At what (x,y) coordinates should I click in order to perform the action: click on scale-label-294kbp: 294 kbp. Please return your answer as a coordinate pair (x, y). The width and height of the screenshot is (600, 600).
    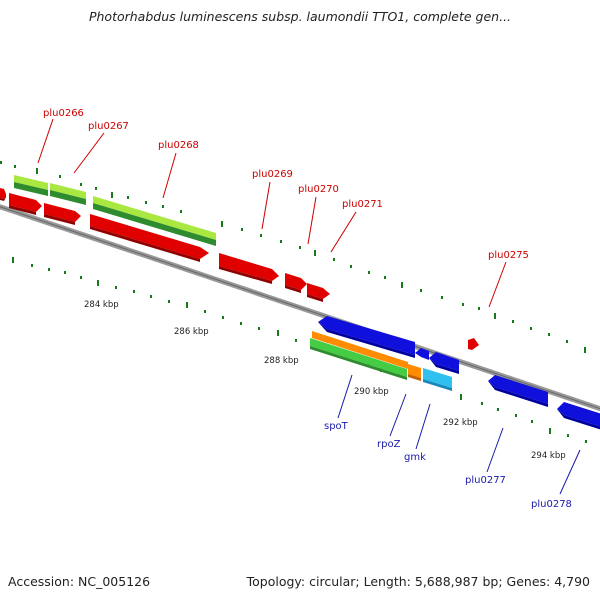
    Looking at the image, I should click on (548, 456).